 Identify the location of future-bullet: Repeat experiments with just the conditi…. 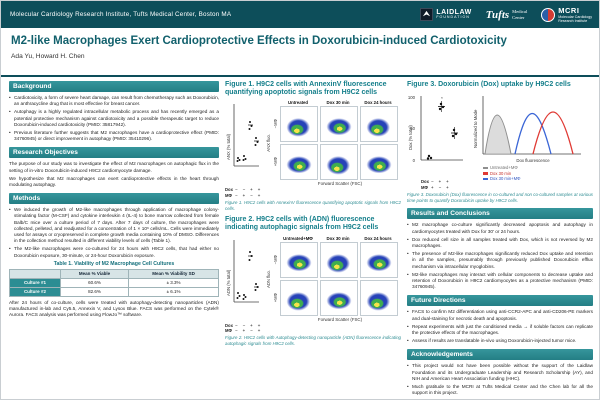
(500, 330).